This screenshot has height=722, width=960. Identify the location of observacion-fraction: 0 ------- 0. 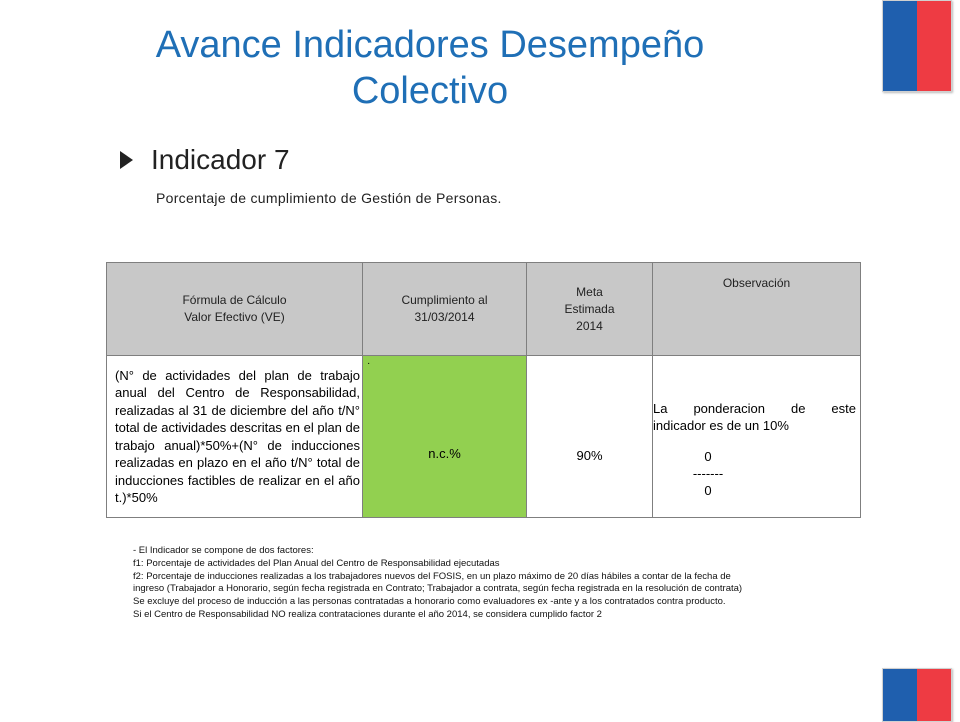
(708, 473).